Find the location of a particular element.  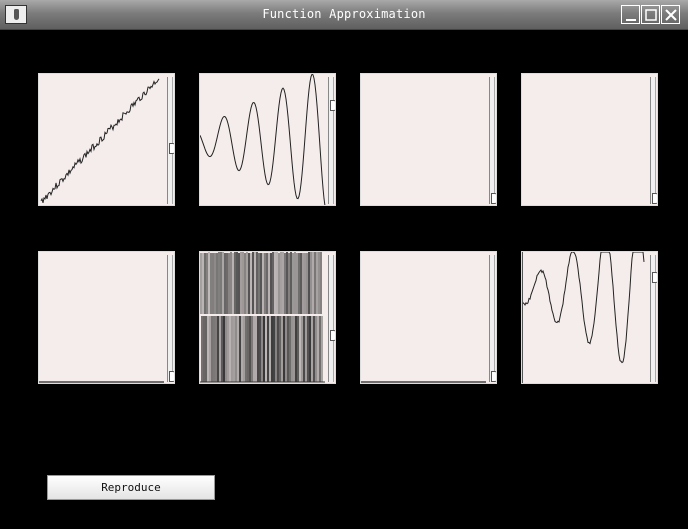

reproduce-button: Reproduce is located at coordinates (131, 487).